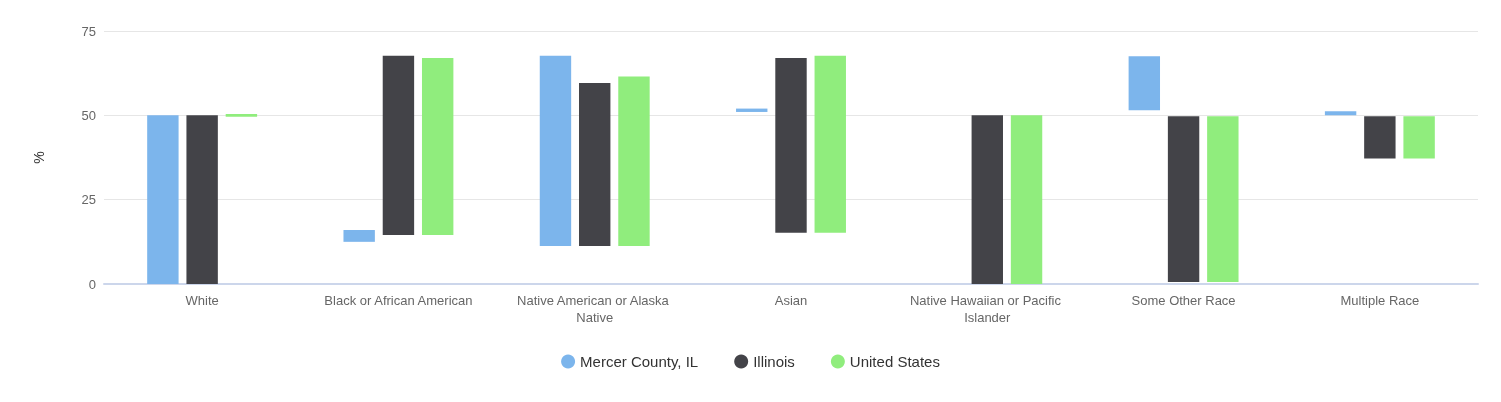  What do you see at coordinates (639, 361) in the screenshot?
I see `legend-label: Mercer County, IL` at bounding box center [639, 361].